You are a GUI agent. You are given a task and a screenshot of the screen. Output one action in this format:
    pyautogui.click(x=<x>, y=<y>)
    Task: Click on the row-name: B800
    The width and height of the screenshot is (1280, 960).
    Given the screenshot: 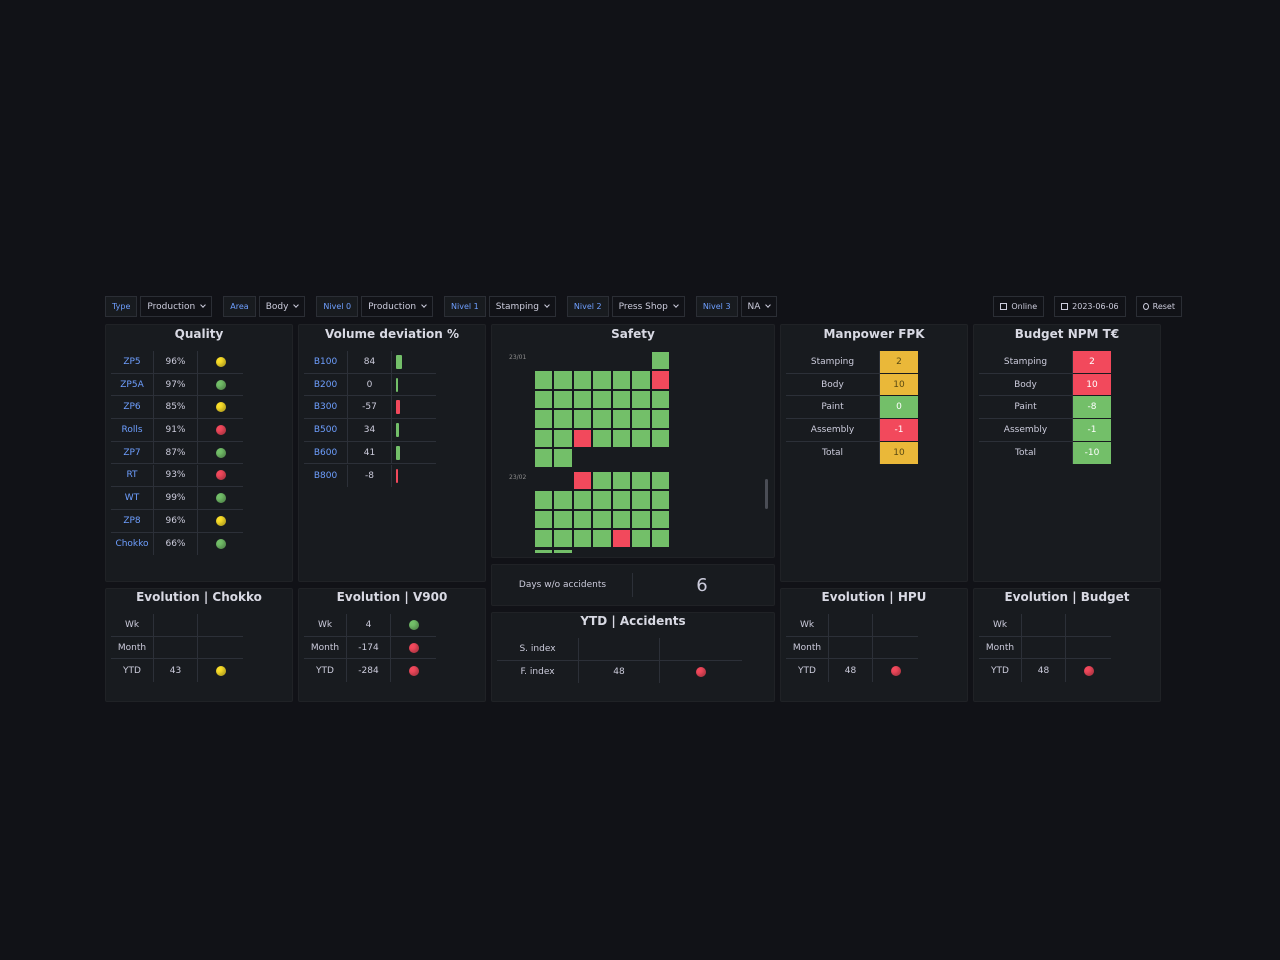 What is the action you would take?
    pyautogui.click(x=326, y=476)
    